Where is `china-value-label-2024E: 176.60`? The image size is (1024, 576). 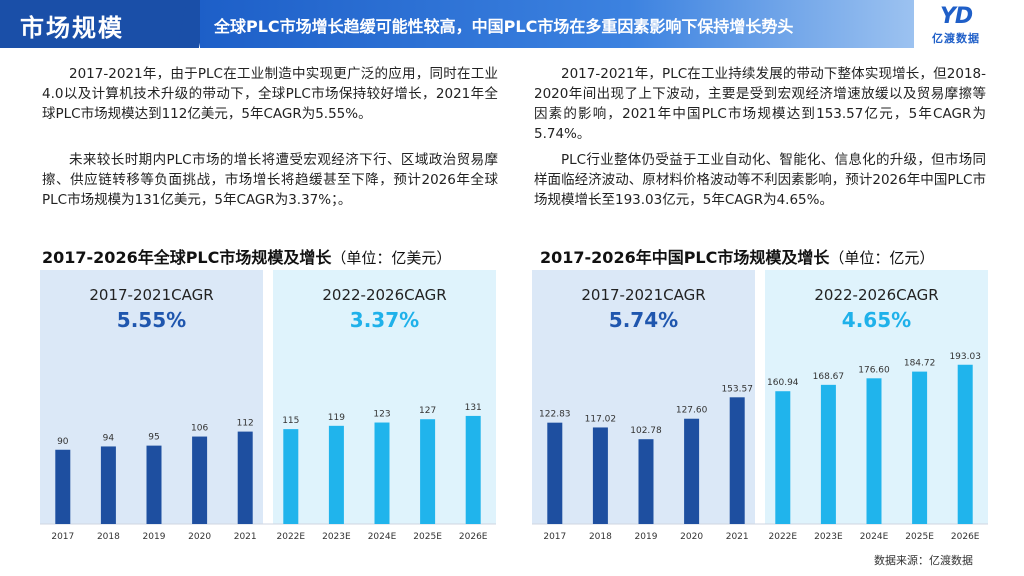
china-value-label-2024E: 176.60 is located at coordinates (874, 370).